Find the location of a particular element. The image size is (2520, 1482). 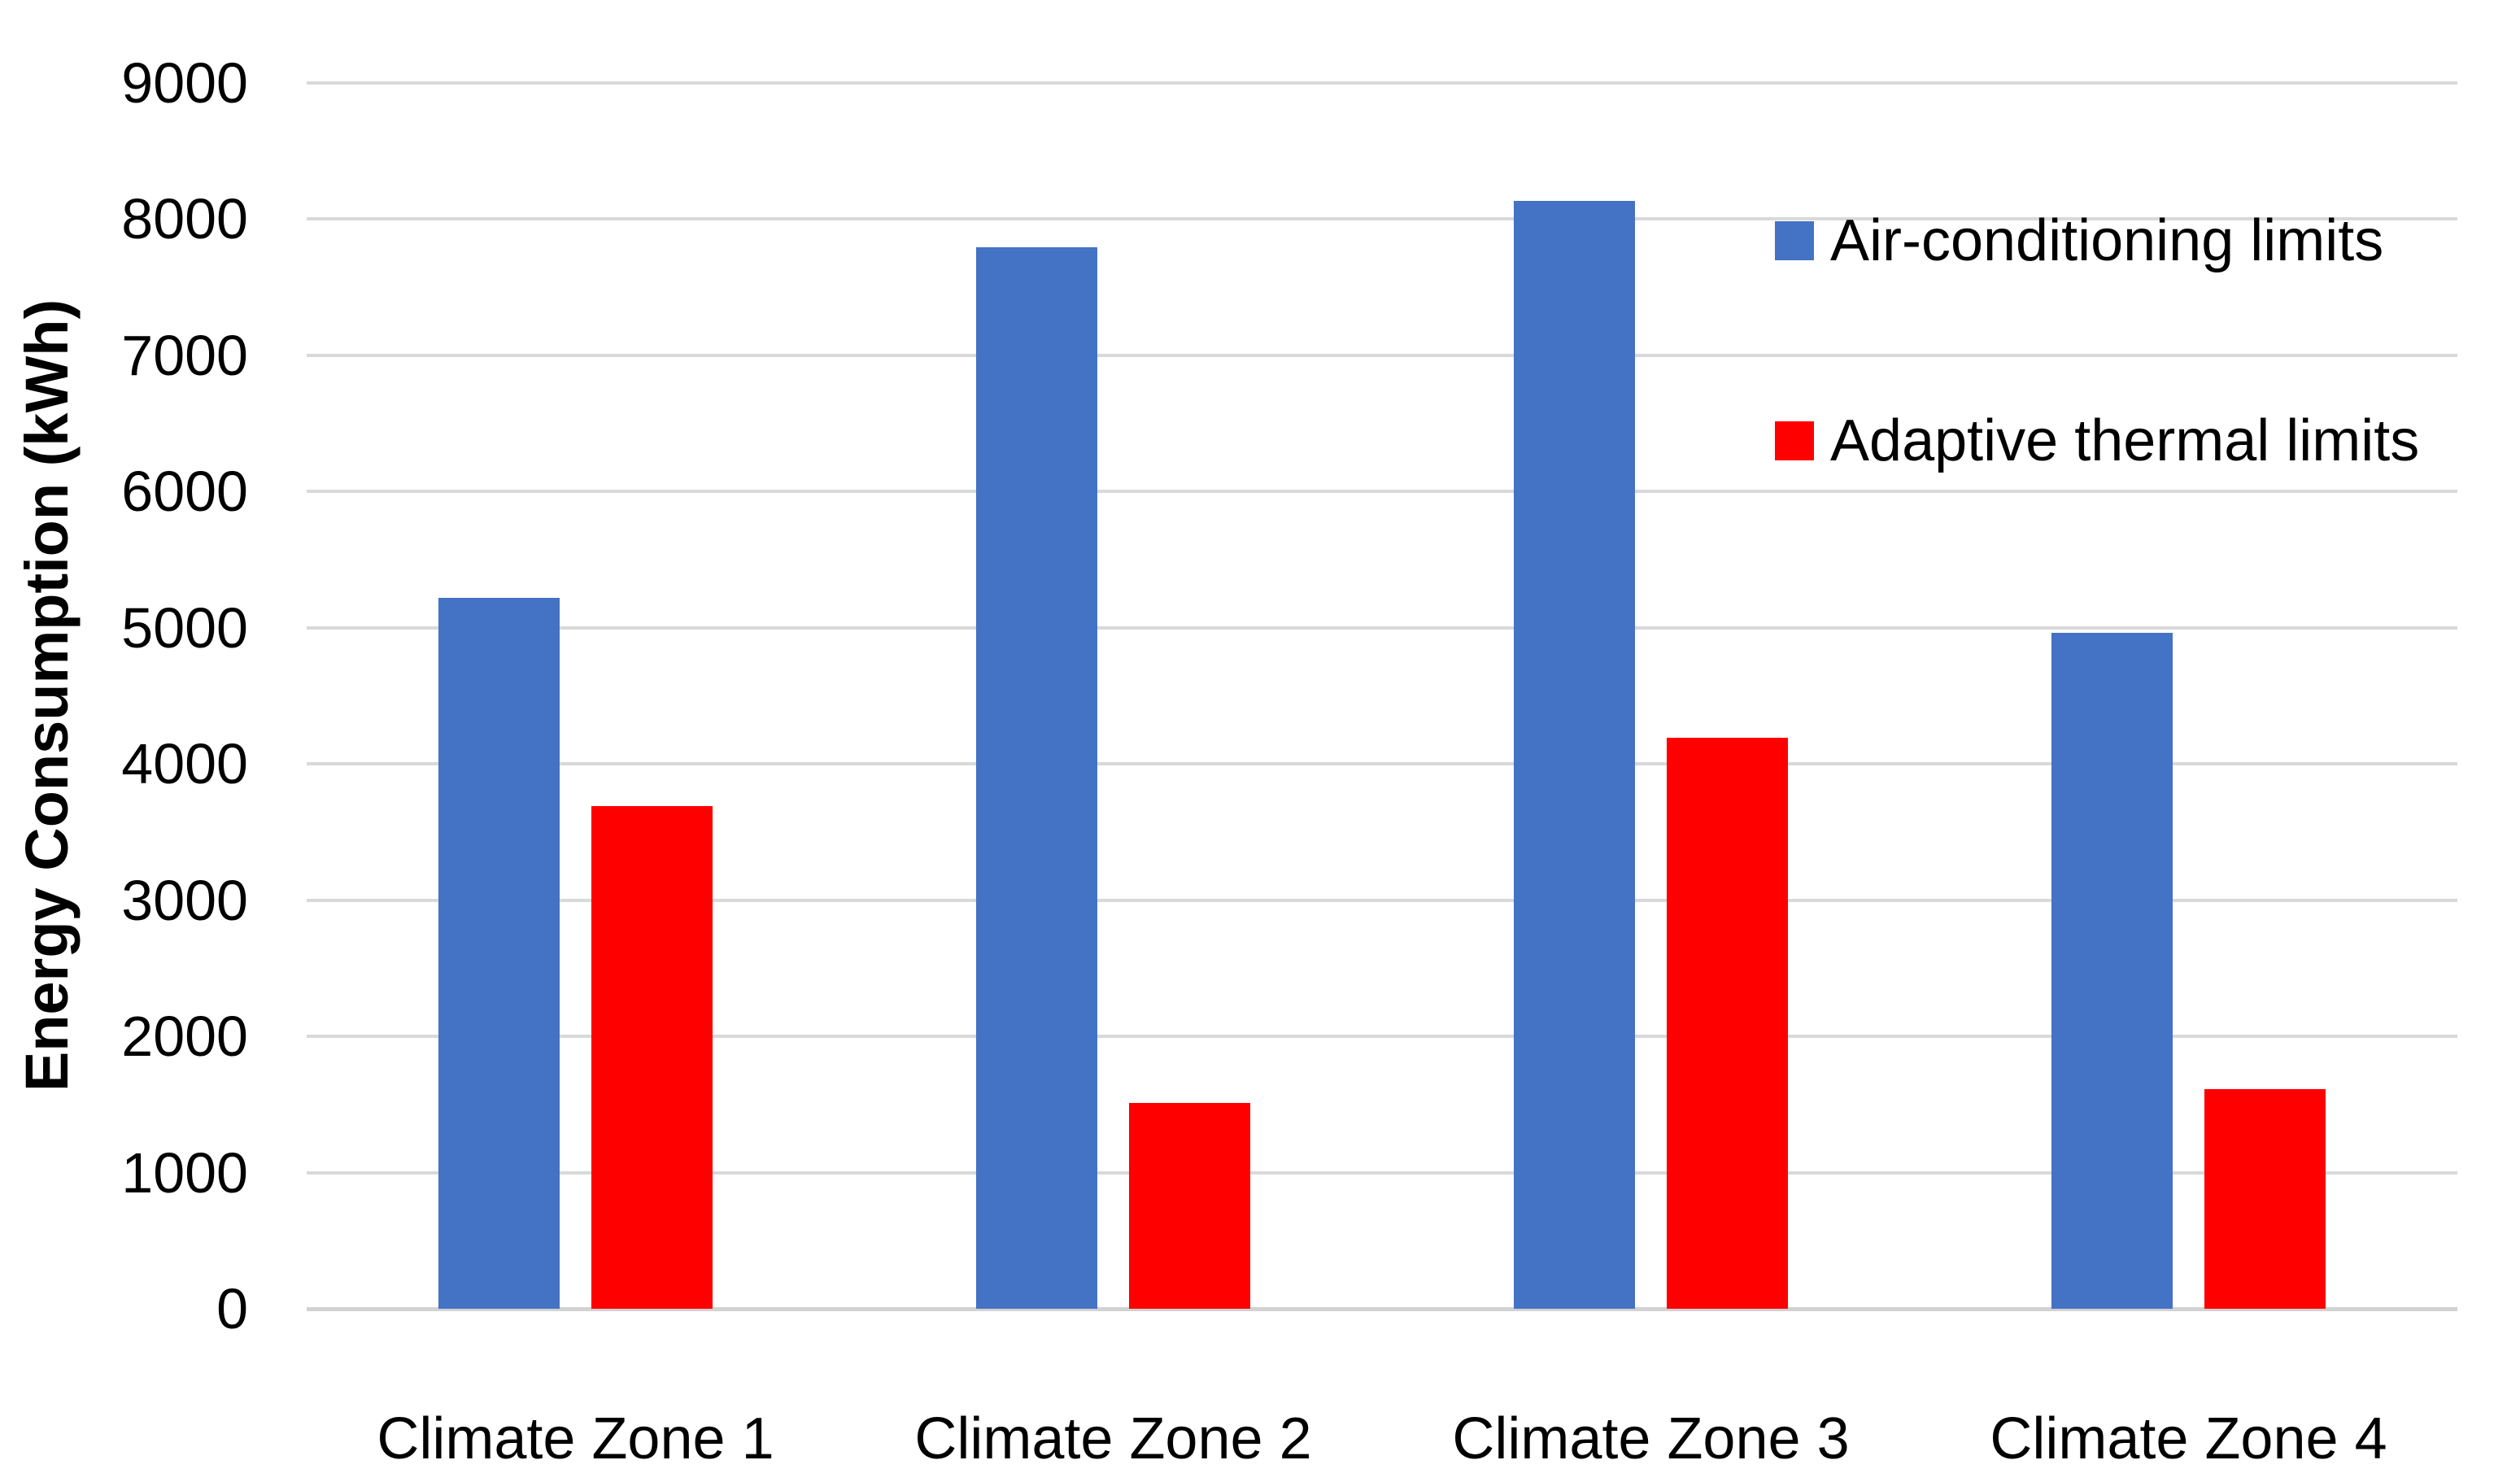

y-tick-label-1000: 1000 is located at coordinates (184, 1172).